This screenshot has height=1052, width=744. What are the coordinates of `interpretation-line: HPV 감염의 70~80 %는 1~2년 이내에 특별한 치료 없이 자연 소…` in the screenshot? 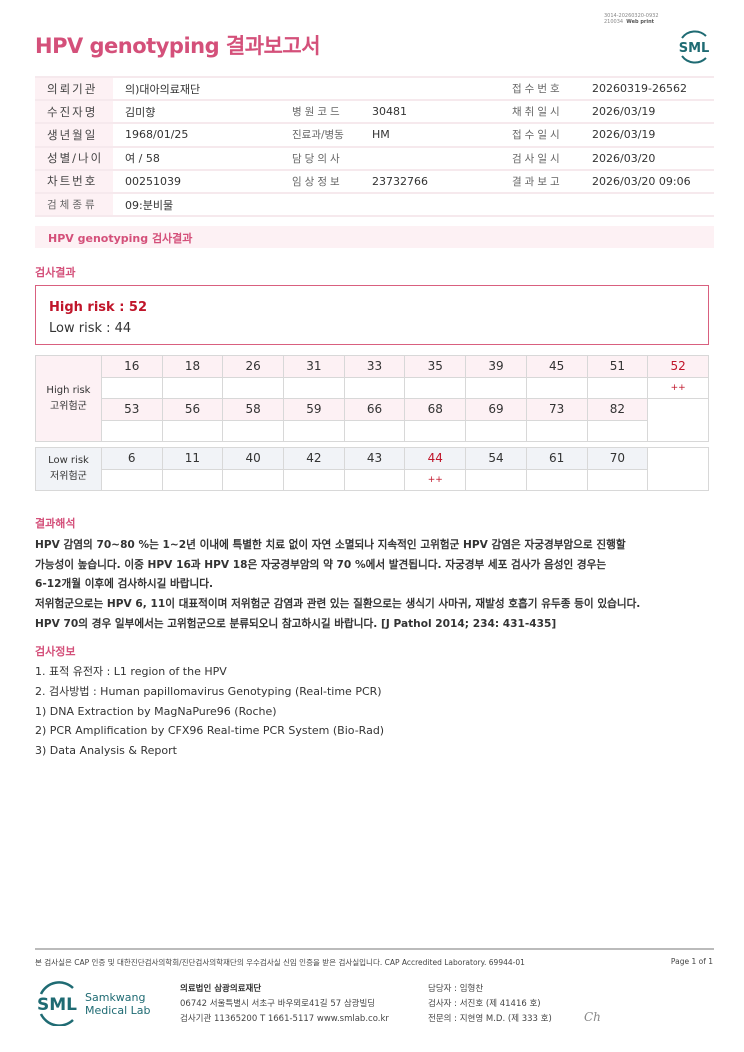 It's located at (330, 545).